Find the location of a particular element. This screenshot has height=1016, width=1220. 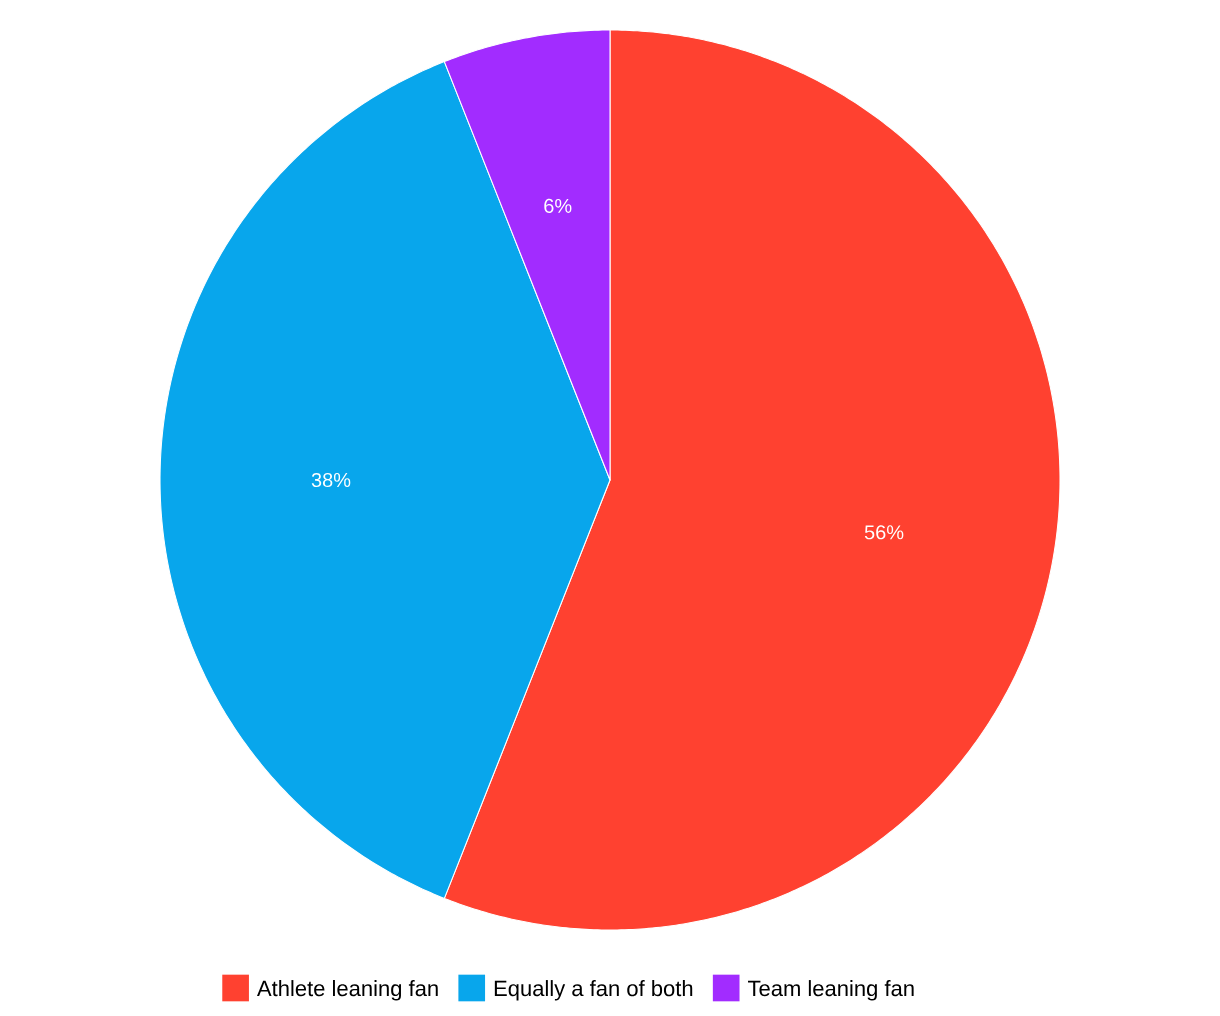

legend-label: Team leaning fan is located at coordinates (831, 990).